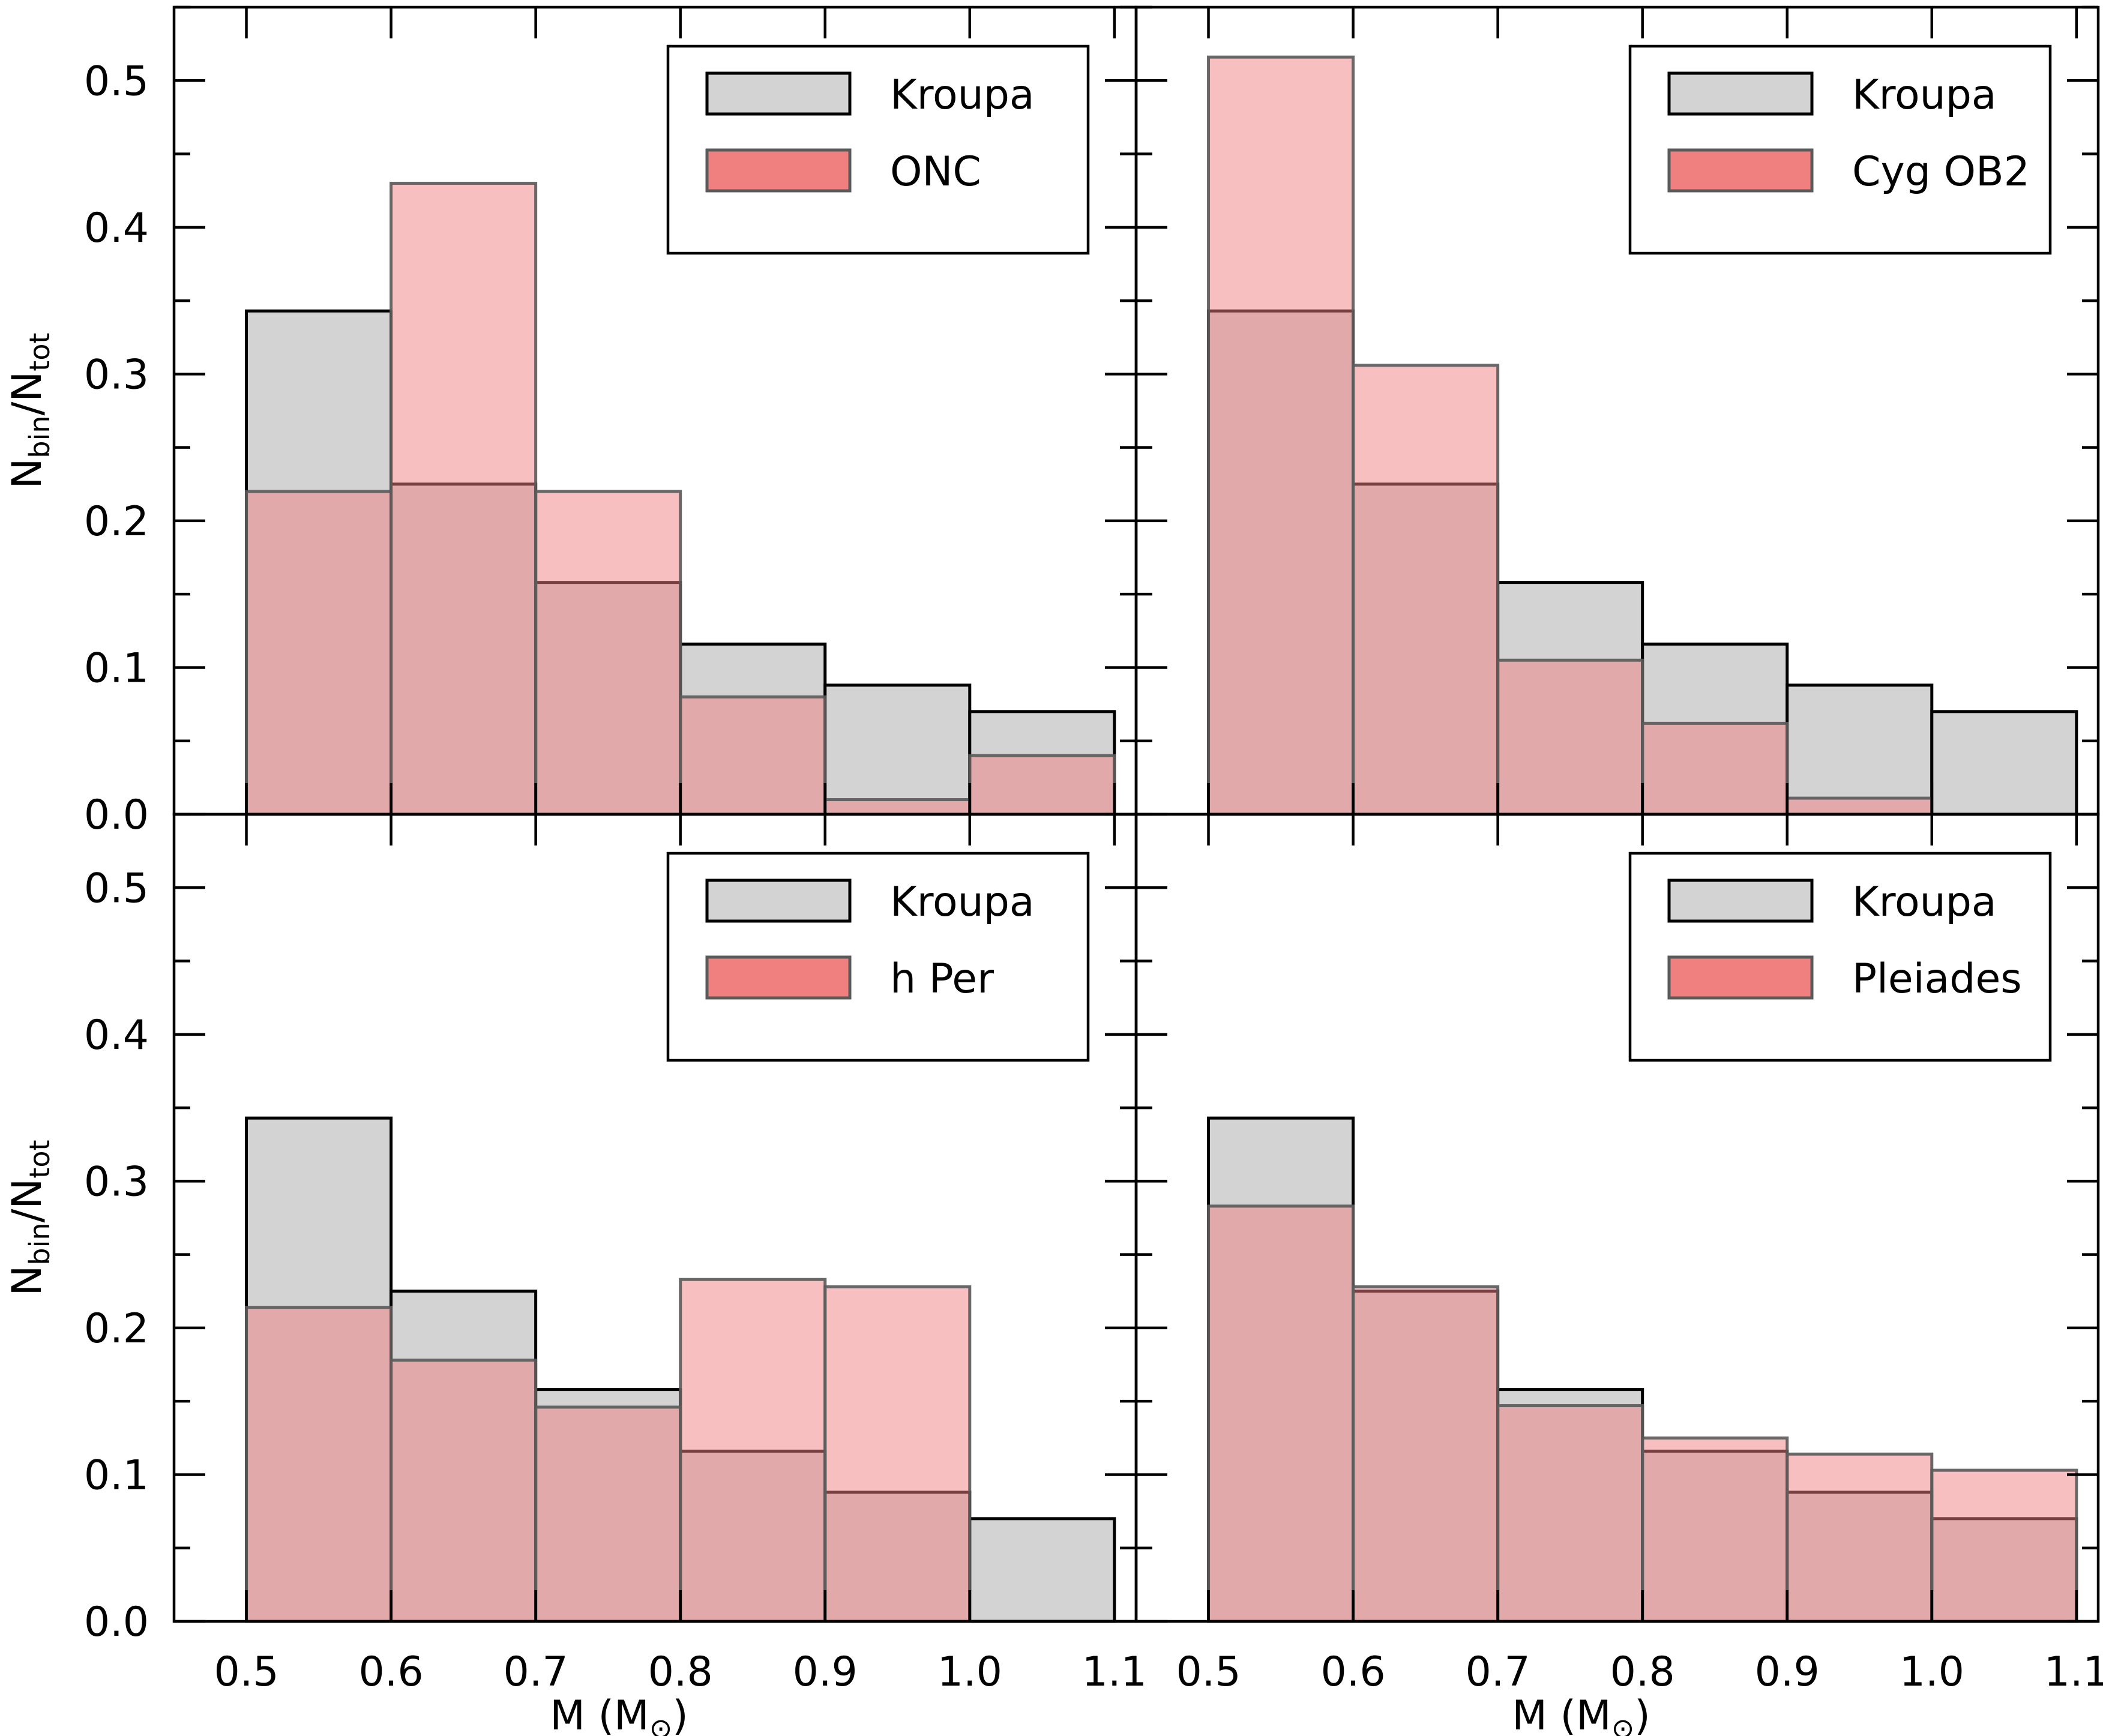 The height and width of the screenshot is (1736, 2103). Describe the element at coordinates (608, 653) in the screenshot. I see `bar-onc-0.7-0.8` at that location.